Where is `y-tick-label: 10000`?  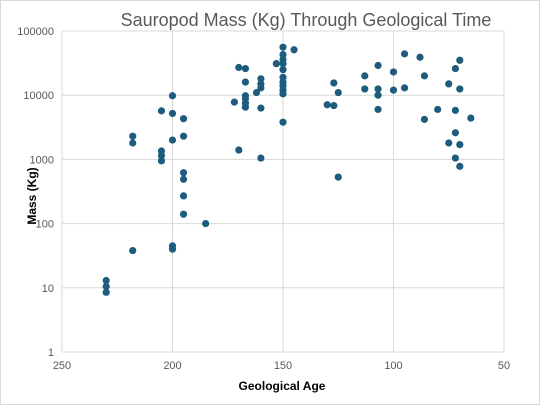
y-tick-label: 10000 is located at coordinates (38, 96).